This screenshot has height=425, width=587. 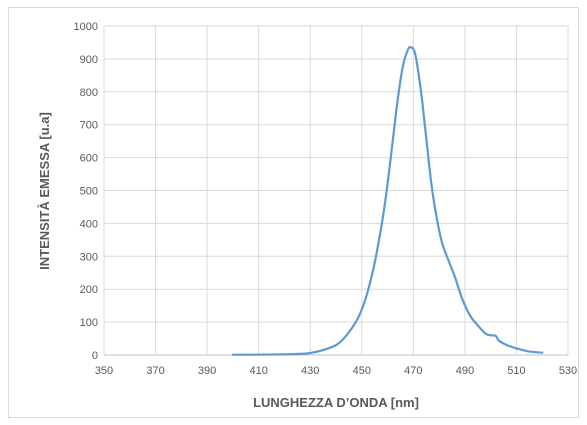 What do you see at coordinates (95, 356) in the screenshot?
I see `y-tick-label: 0` at bounding box center [95, 356].